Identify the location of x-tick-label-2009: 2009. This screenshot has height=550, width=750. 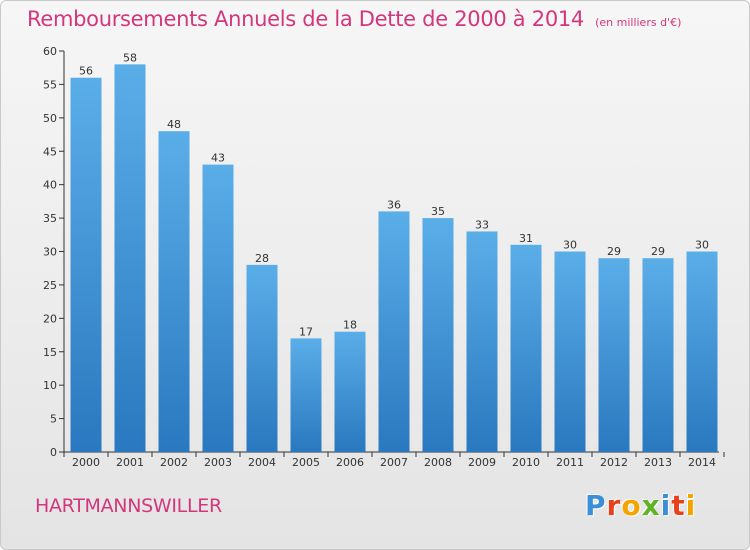
(482, 462).